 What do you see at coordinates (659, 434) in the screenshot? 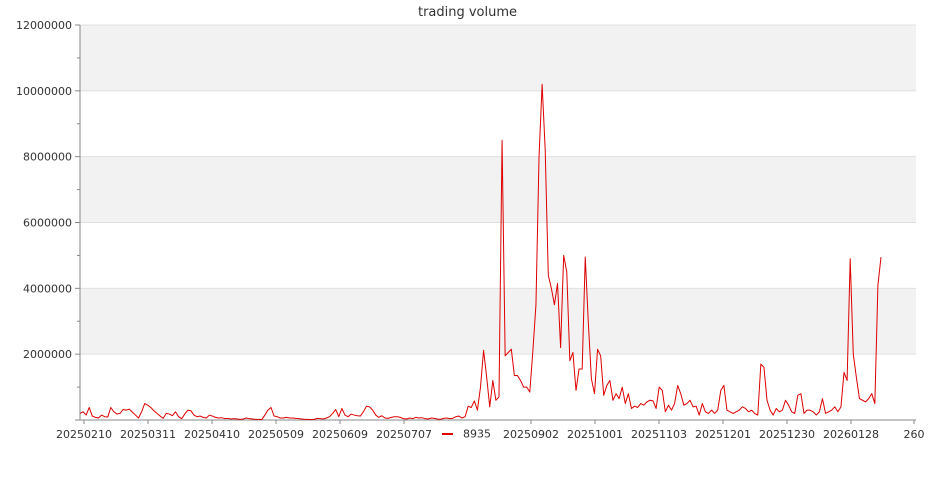
I see `x-tick-label: 20251103` at bounding box center [659, 434].